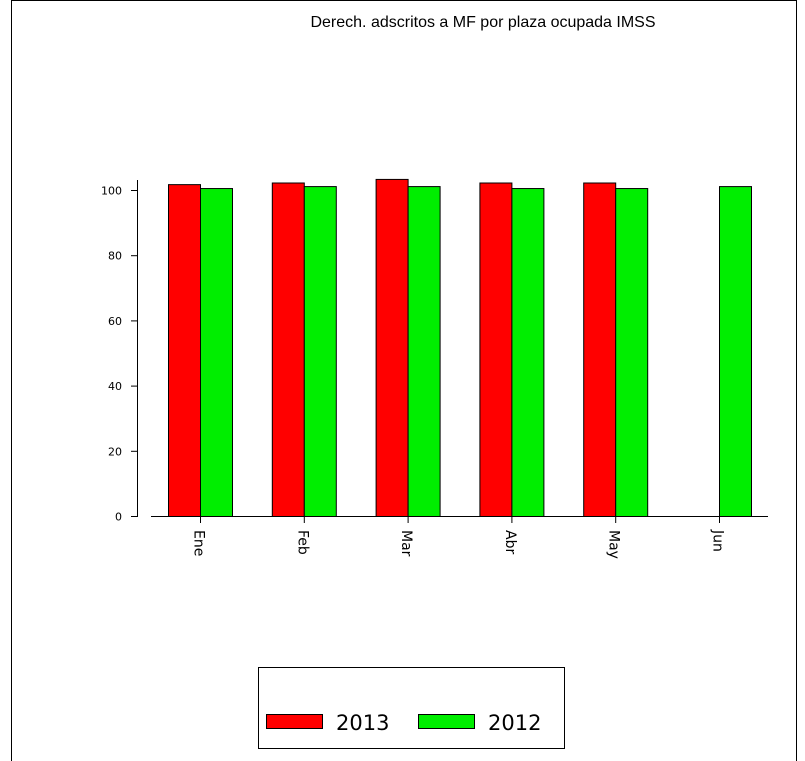 This screenshot has height=761, width=805. Describe the element at coordinates (320, 351) in the screenshot. I see `bar-2012-Feb` at that location.